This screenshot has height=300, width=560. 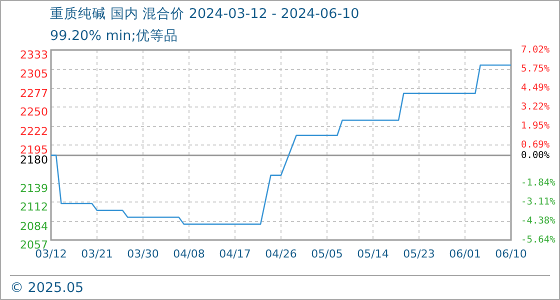 I want to click on x-tick-label: 05/23, so click(x=419, y=253).